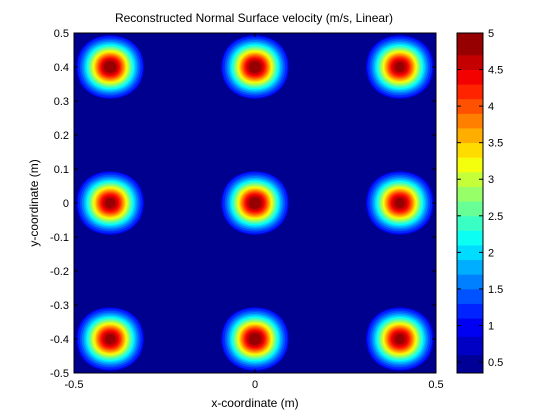  What do you see at coordinates (435, 385) in the screenshot?
I see `x-tick-label: 0.5` at bounding box center [435, 385].